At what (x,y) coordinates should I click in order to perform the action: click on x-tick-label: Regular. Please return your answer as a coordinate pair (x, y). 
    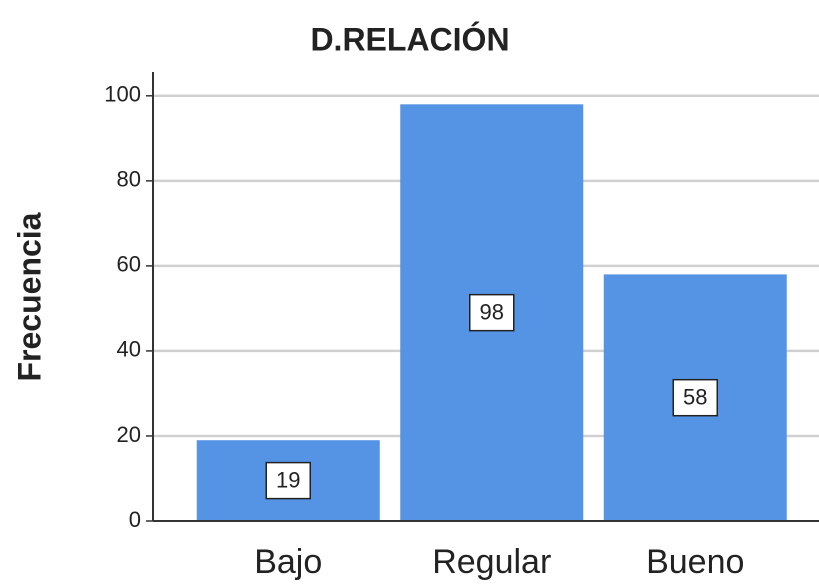
    Looking at the image, I should click on (491, 562).